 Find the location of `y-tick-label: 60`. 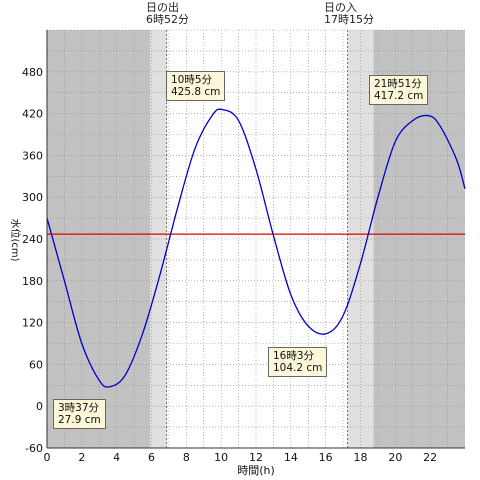

y-tick-label: 60 is located at coordinates (36, 364).